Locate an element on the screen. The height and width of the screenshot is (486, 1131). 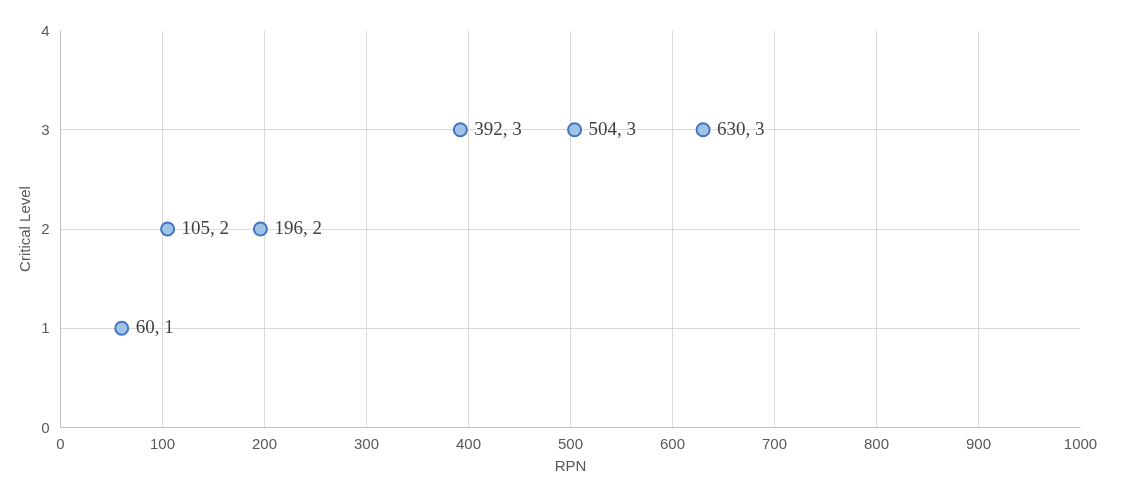
x-tick-label: 500 is located at coordinates (570, 443).